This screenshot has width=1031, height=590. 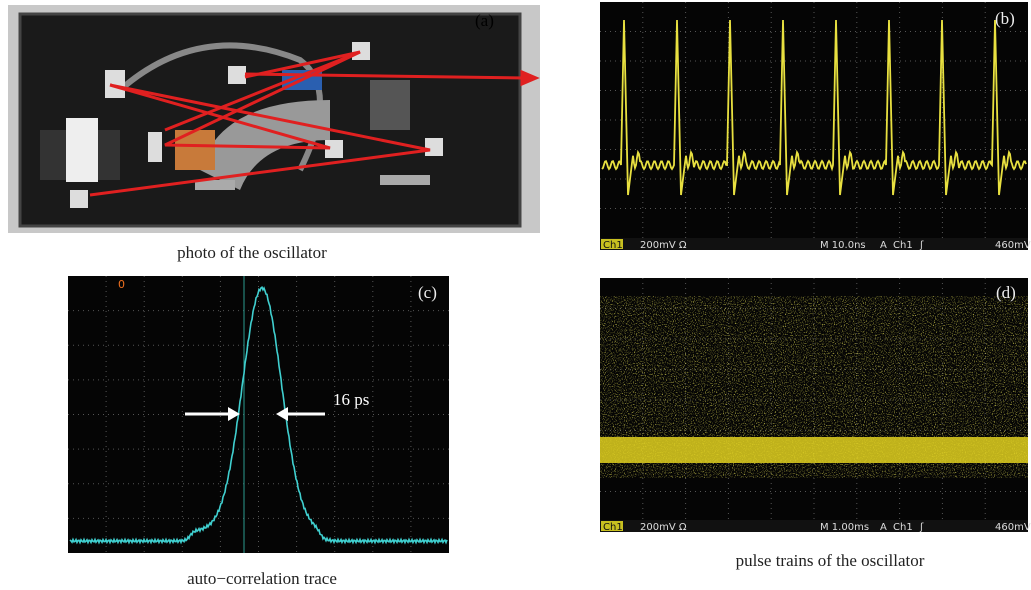 I want to click on mirrors, so click(x=256, y=125).